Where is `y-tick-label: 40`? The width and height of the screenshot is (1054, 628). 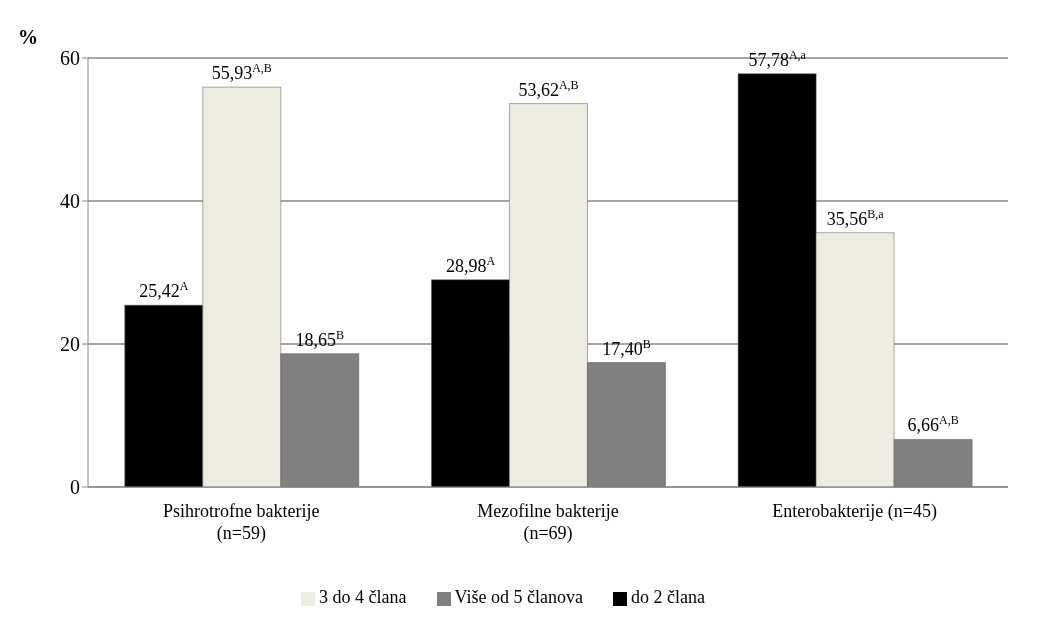 y-tick-label: 40 is located at coordinates (70, 201).